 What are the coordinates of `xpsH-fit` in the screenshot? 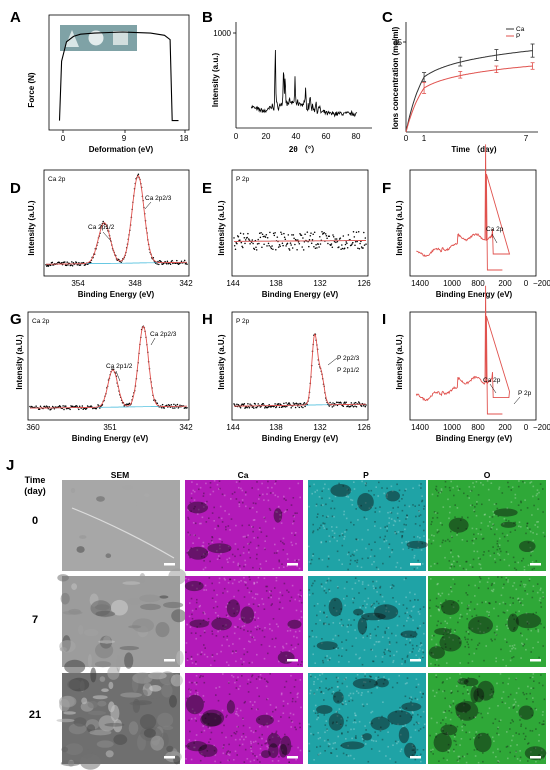 It's located at (299, 370).